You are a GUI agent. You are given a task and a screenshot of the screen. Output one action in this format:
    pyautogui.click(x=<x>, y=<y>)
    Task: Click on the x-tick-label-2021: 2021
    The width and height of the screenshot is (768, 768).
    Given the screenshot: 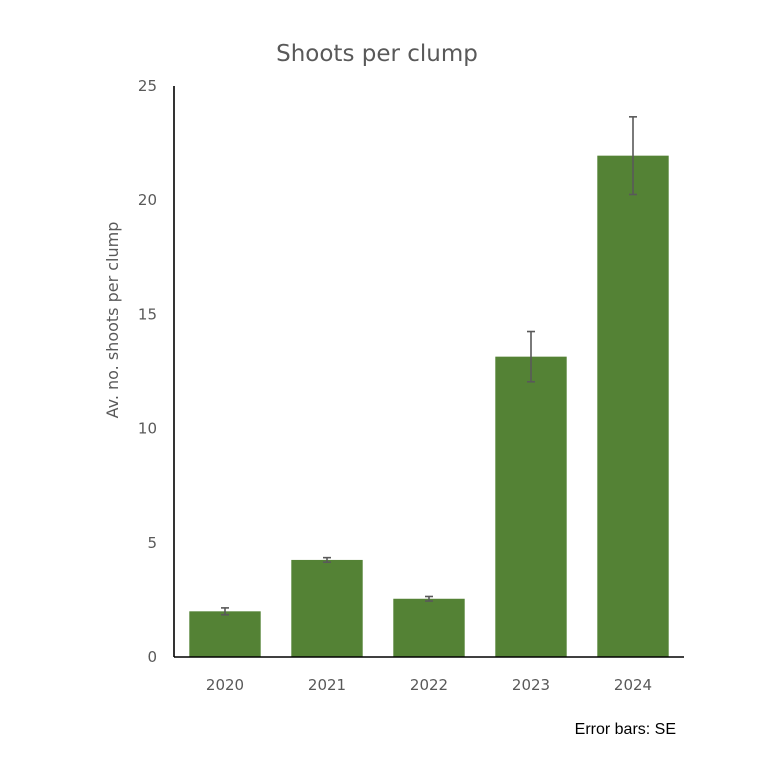 What is the action you would take?
    pyautogui.click(x=327, y=685)
    